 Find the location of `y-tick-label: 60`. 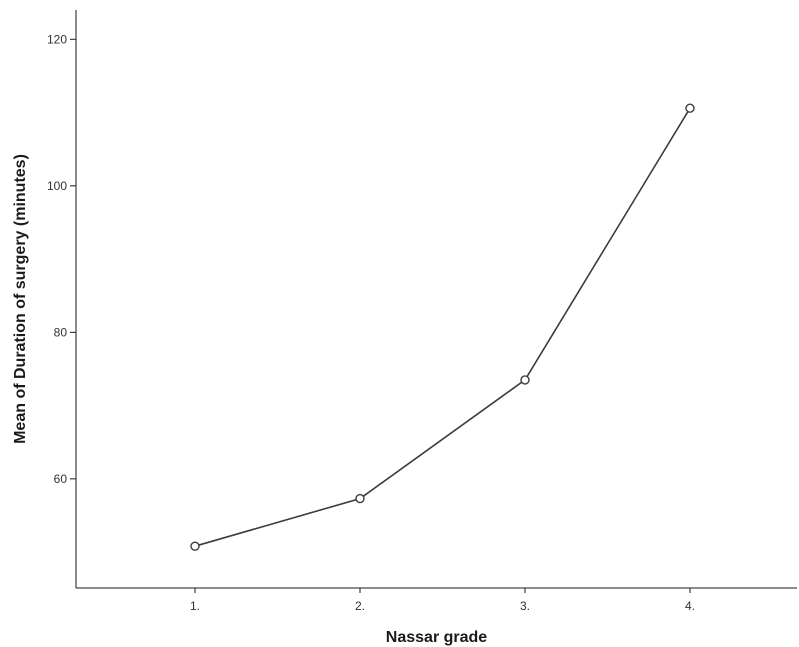

y-tick-label: 60 is located at coordinates (61, 479).